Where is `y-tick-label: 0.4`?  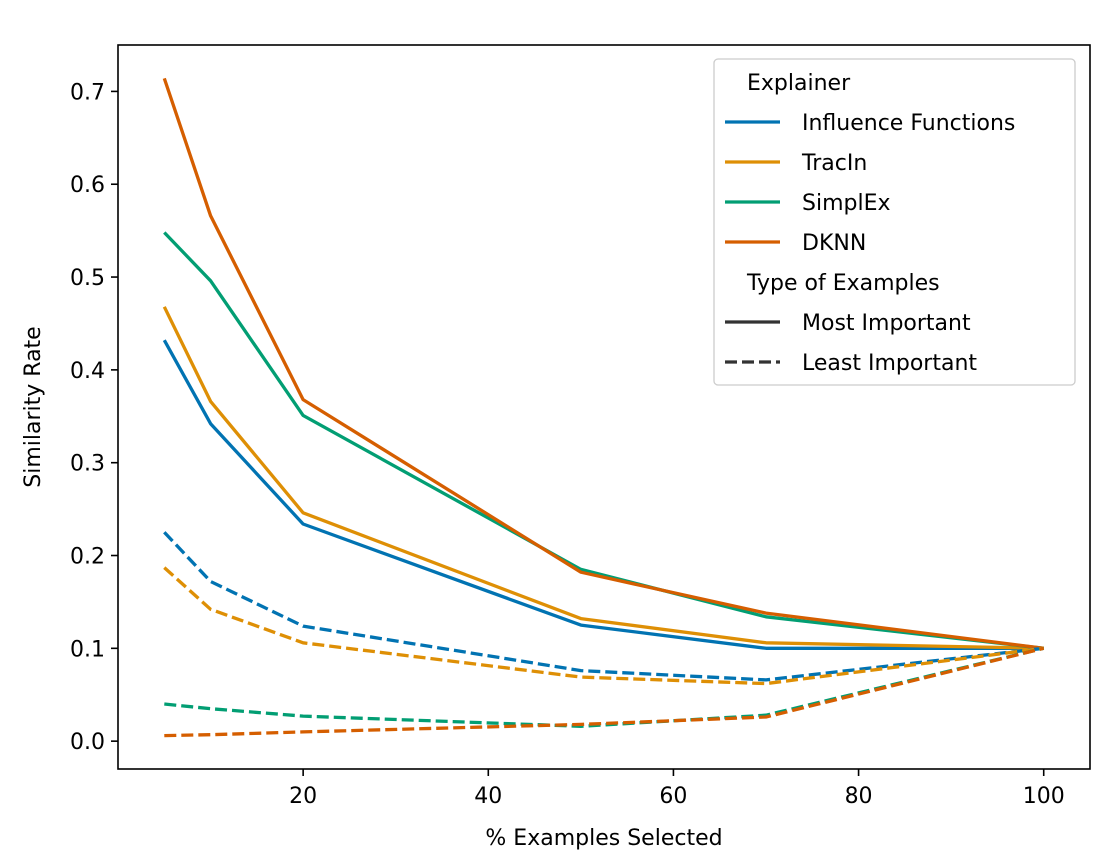 y-tick-label: 0.4 is located at coordinates (87, 371).